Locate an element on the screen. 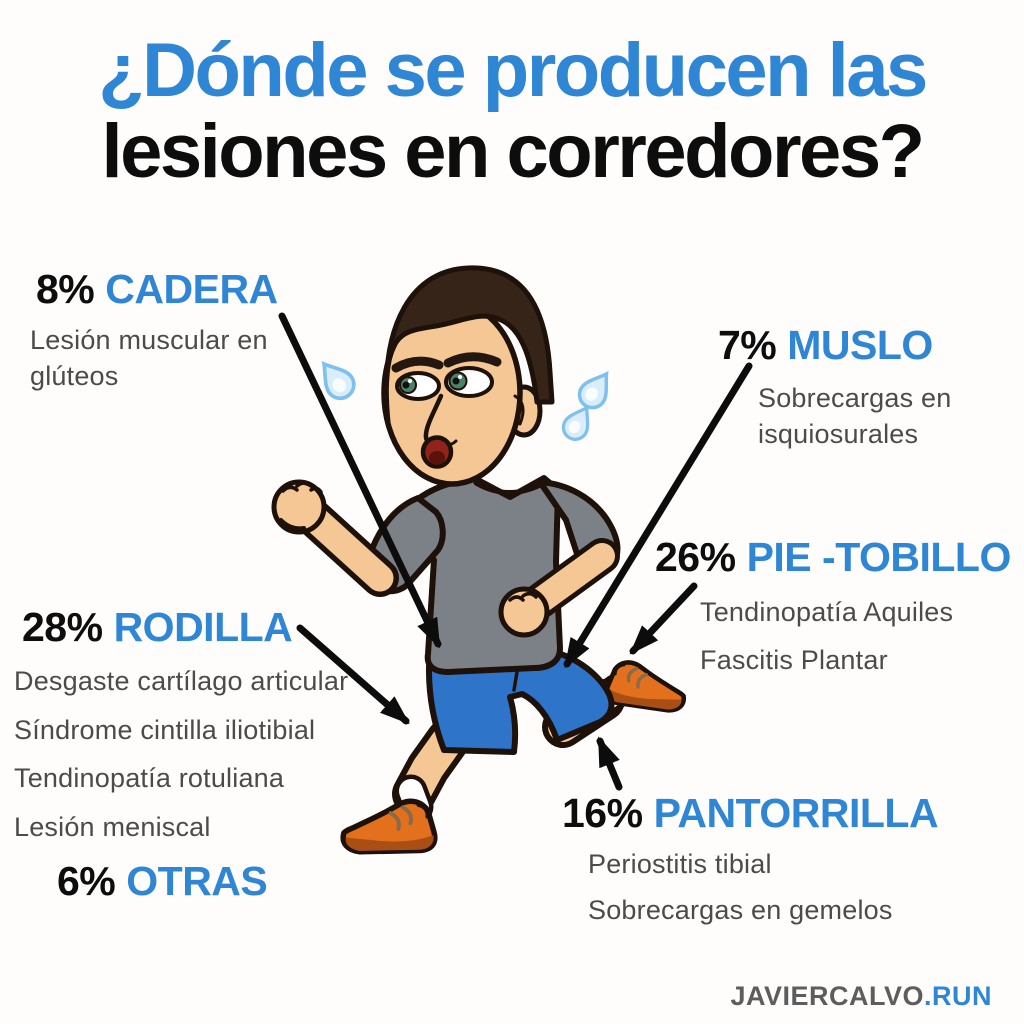  injury-label-cadera: 8% CADERA Lesión muscular en glúteos is located at coordinates (161, 330).